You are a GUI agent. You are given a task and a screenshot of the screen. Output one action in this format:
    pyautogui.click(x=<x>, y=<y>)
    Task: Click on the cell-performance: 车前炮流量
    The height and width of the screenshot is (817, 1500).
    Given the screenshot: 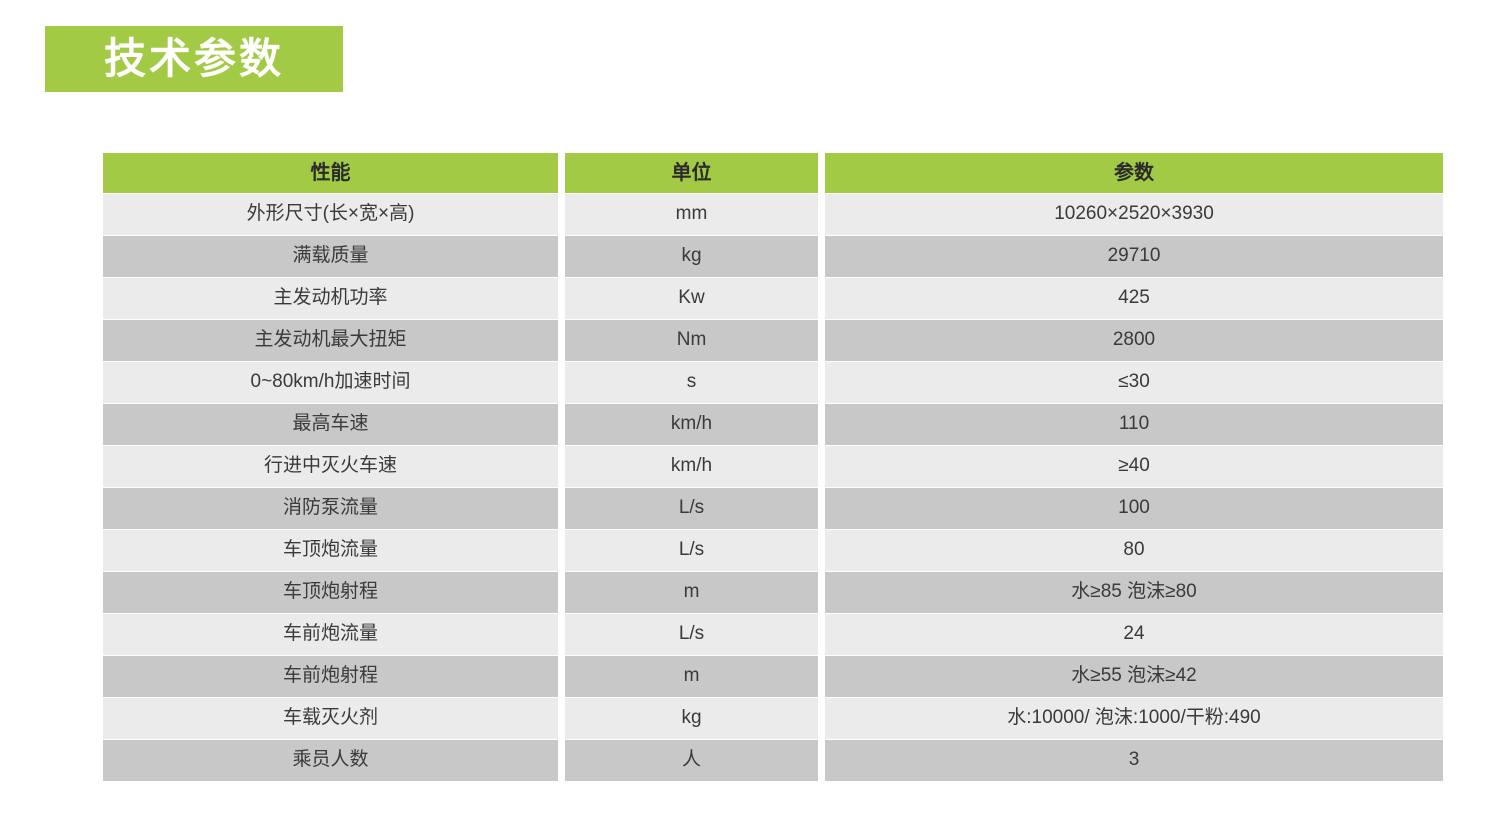 What is the action you would take?
    pyautogui.click(x=330, y=634)
    